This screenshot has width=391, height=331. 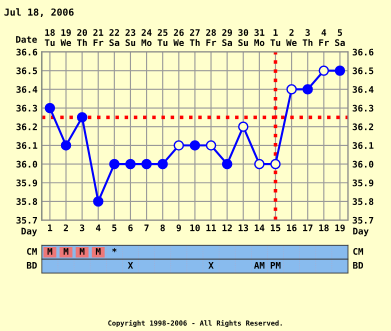 What do you see at coordinates (195, 37) in the screenshot?
I see `x2-tick-label: 27 Th` at bounding box center [195, 37].